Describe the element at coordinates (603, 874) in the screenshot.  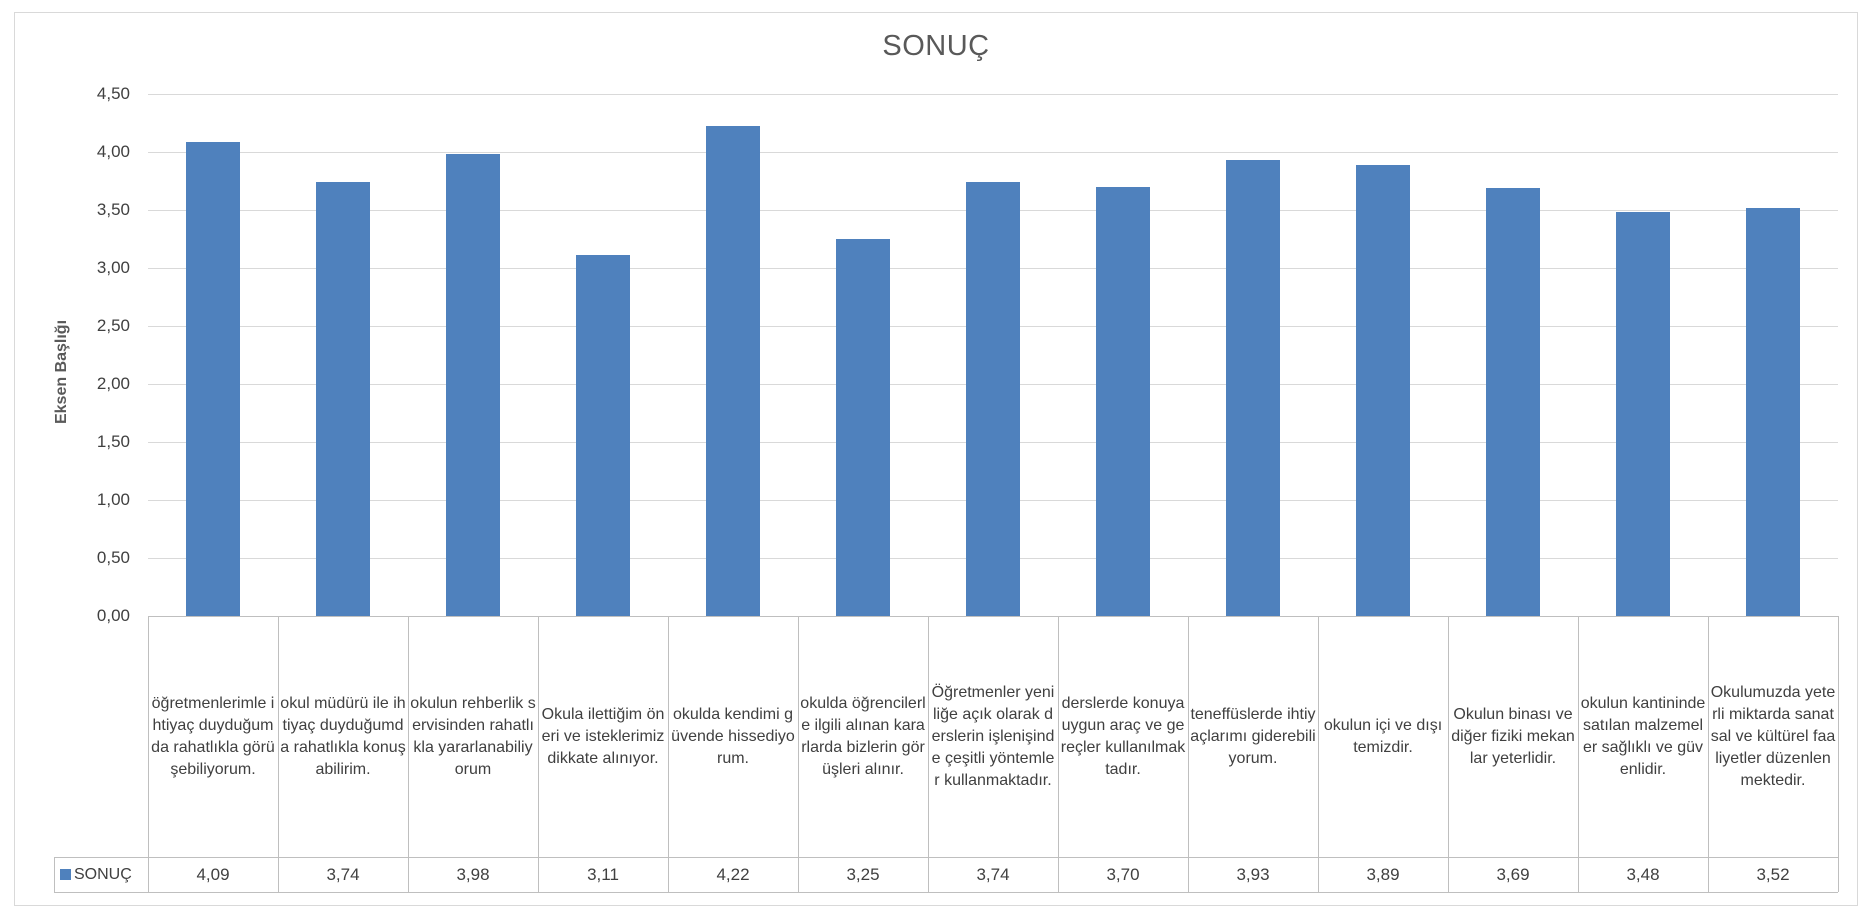
I see `data-value-label: 3,11` at that location.